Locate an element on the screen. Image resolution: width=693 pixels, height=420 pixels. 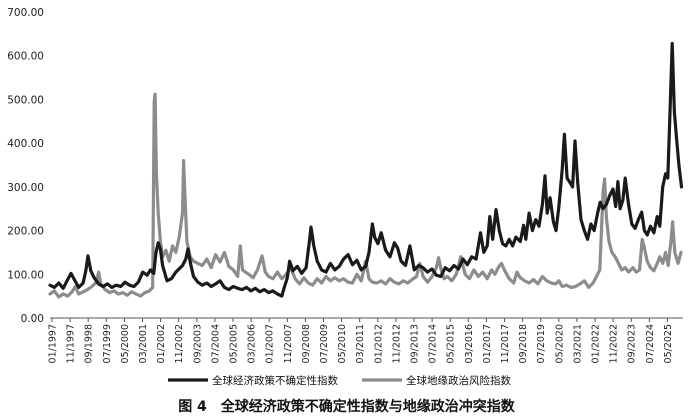
x-tick-label: 03/2006 is located at coordinates (252, 343).